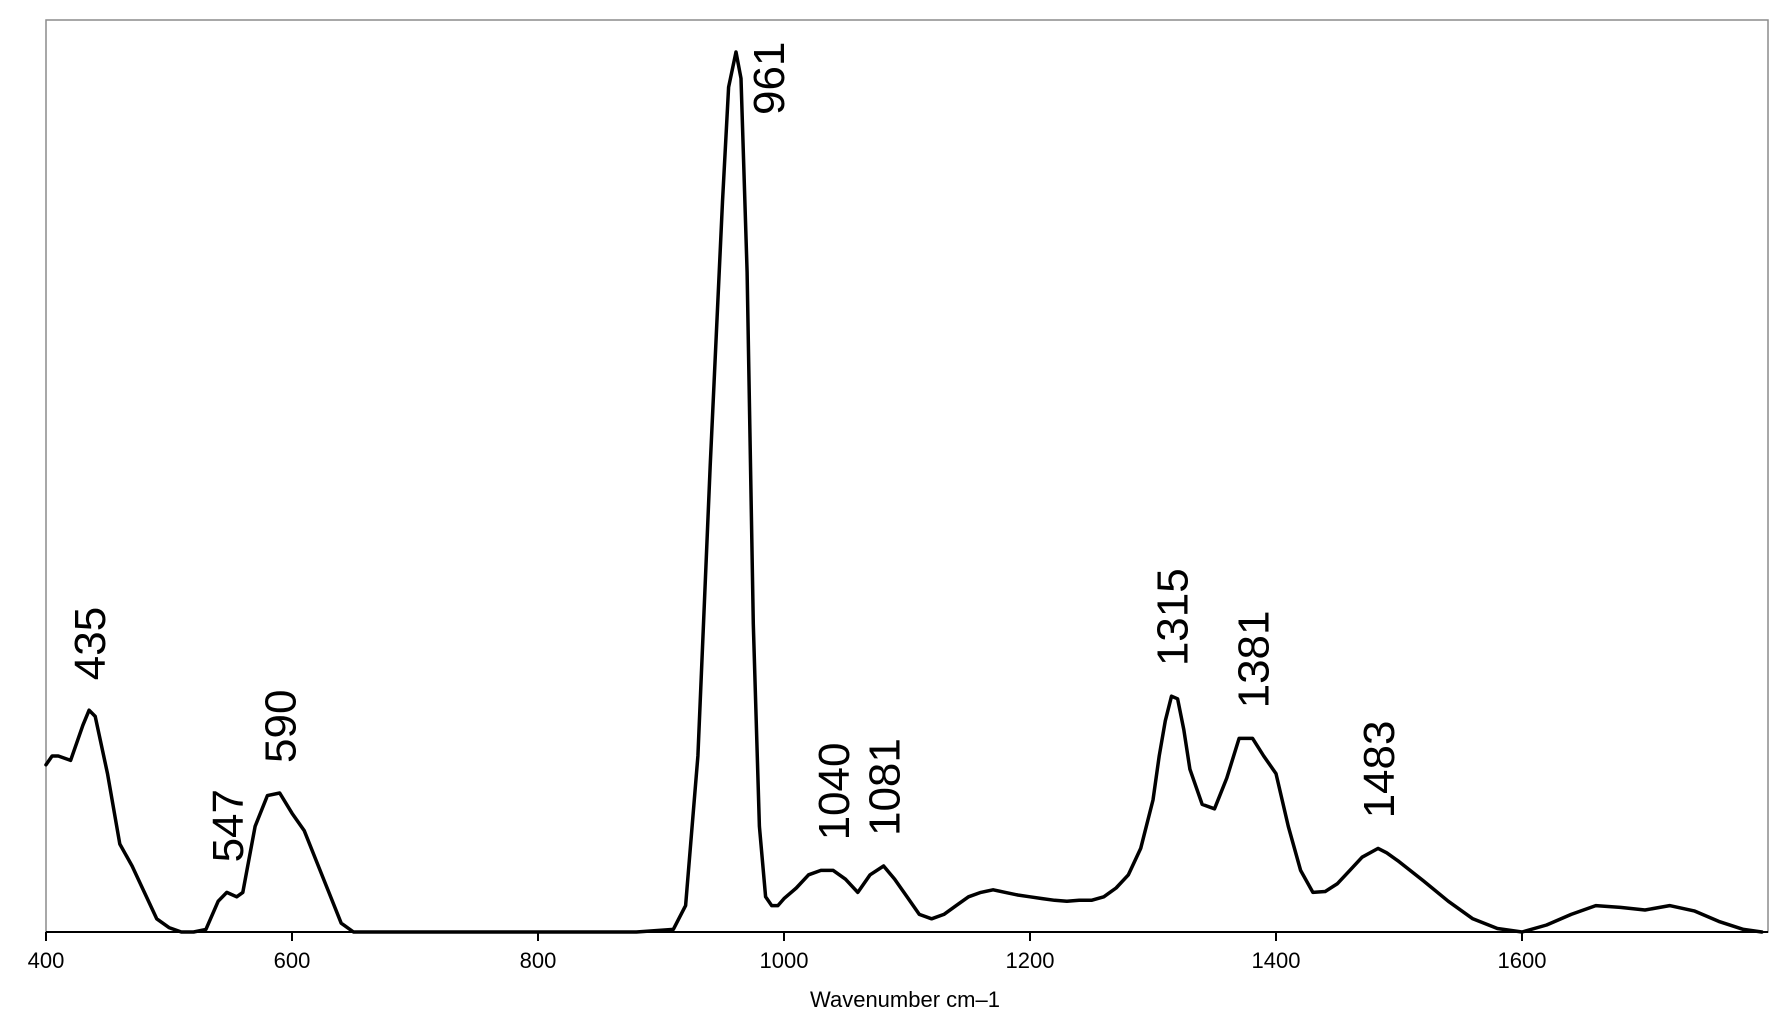 The image size is (1778, 1031). Describe the element at coordinates (1276, 960) in the screenshot. I see `x-tick-label-1400: 1400` at that location.